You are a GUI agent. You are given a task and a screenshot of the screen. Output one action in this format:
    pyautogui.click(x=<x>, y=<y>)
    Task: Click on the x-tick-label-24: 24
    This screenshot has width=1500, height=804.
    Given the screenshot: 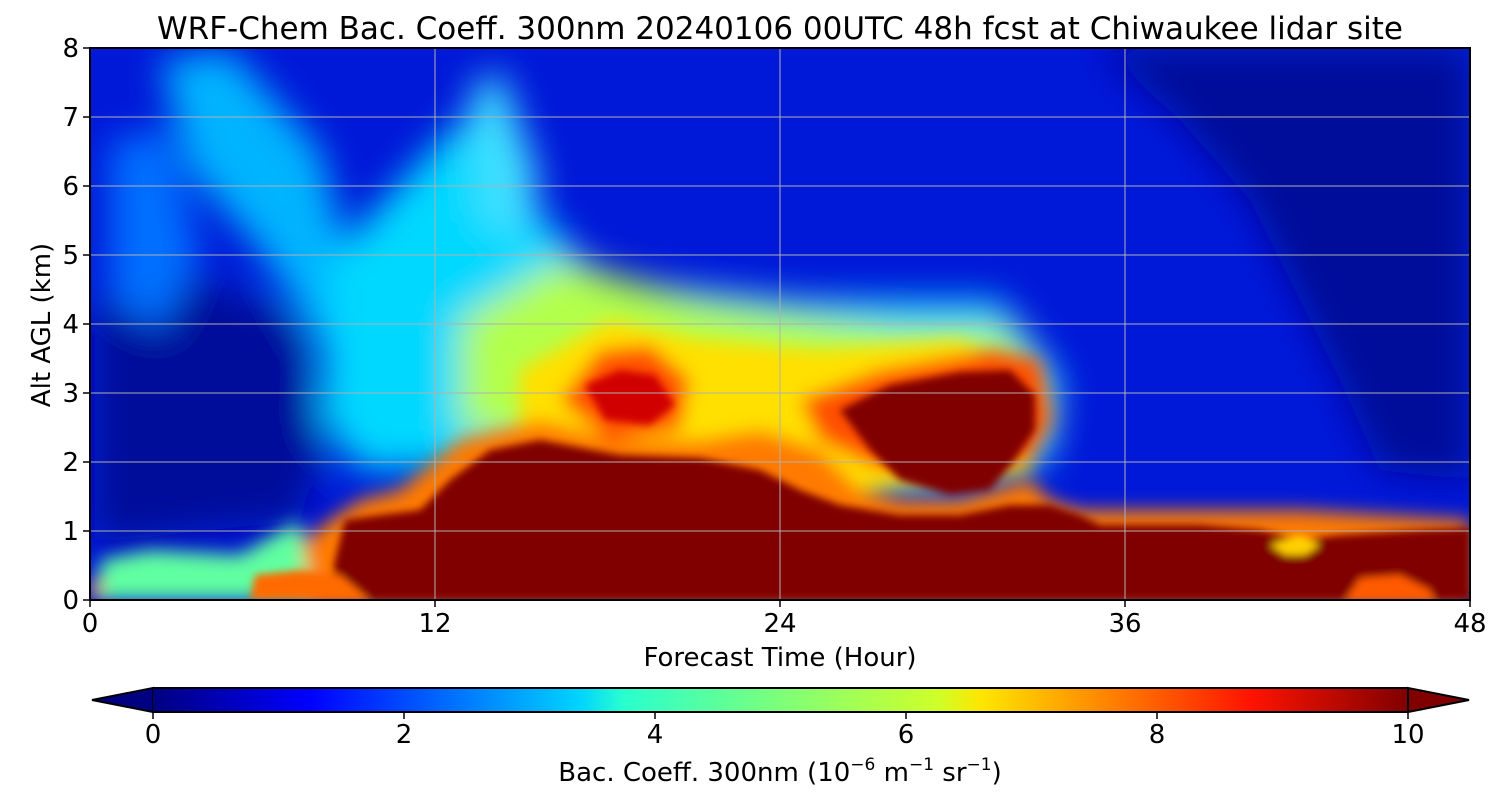 What is the action you would take?
    pyautogui.click(x=779, y=624)
    